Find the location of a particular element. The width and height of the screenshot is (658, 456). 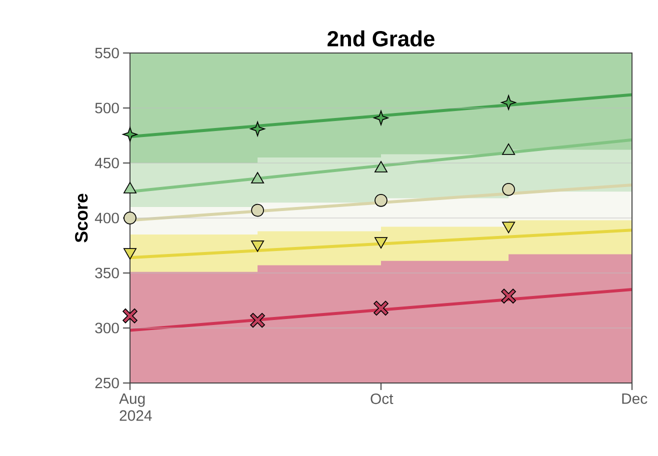

y-tick-label: 300 is located at coordinates (107, 328).